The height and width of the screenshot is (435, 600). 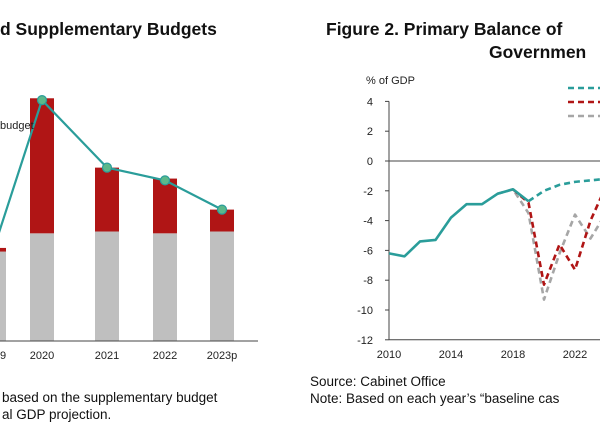 What do you see at coordinates (563, 190) in the screenshot?
I see `right-series-dashed-teal` at bounding box center [563, 190].